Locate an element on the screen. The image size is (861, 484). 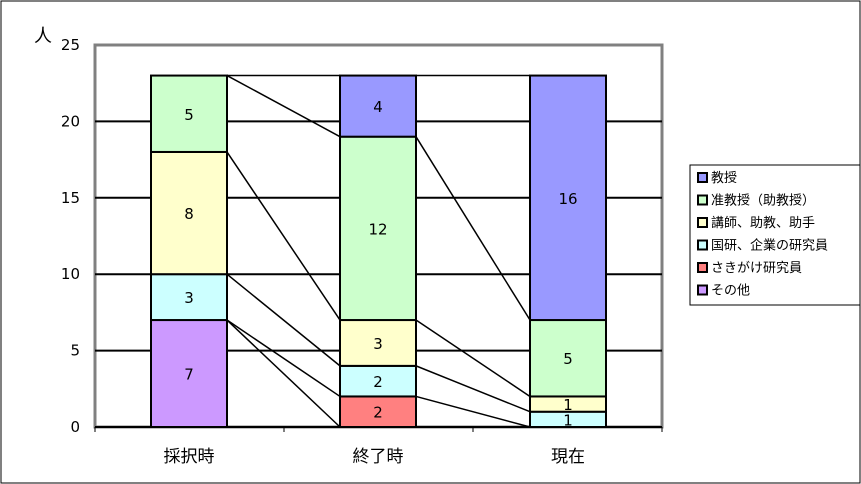
y-tick-label: 25 is located at coordinates (70, 45).